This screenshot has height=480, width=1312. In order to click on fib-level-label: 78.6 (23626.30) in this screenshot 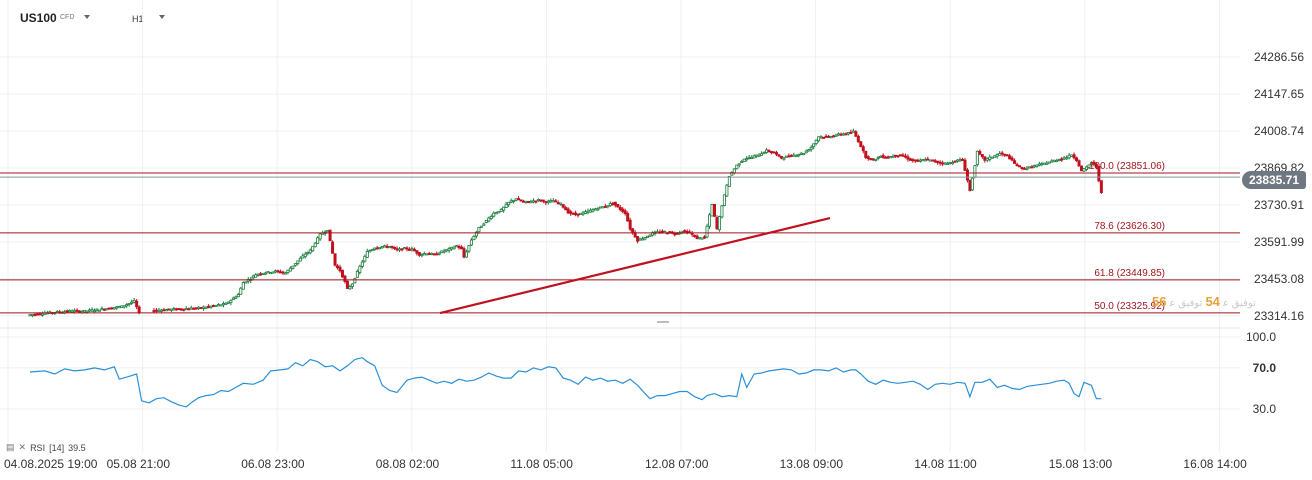, I will do `click(1129, 226)`.